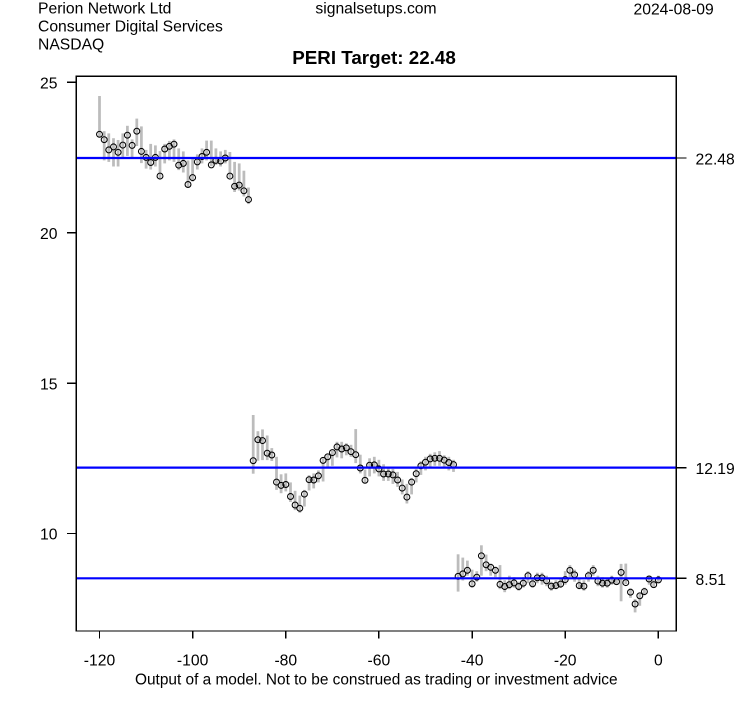 Image resolution: width=753 pixels, height=708 pixels. What do you see at coordinates (71, 45) in the screenshot?
I see `svg-text: NASDAQ` at bounding box center [71, 45].